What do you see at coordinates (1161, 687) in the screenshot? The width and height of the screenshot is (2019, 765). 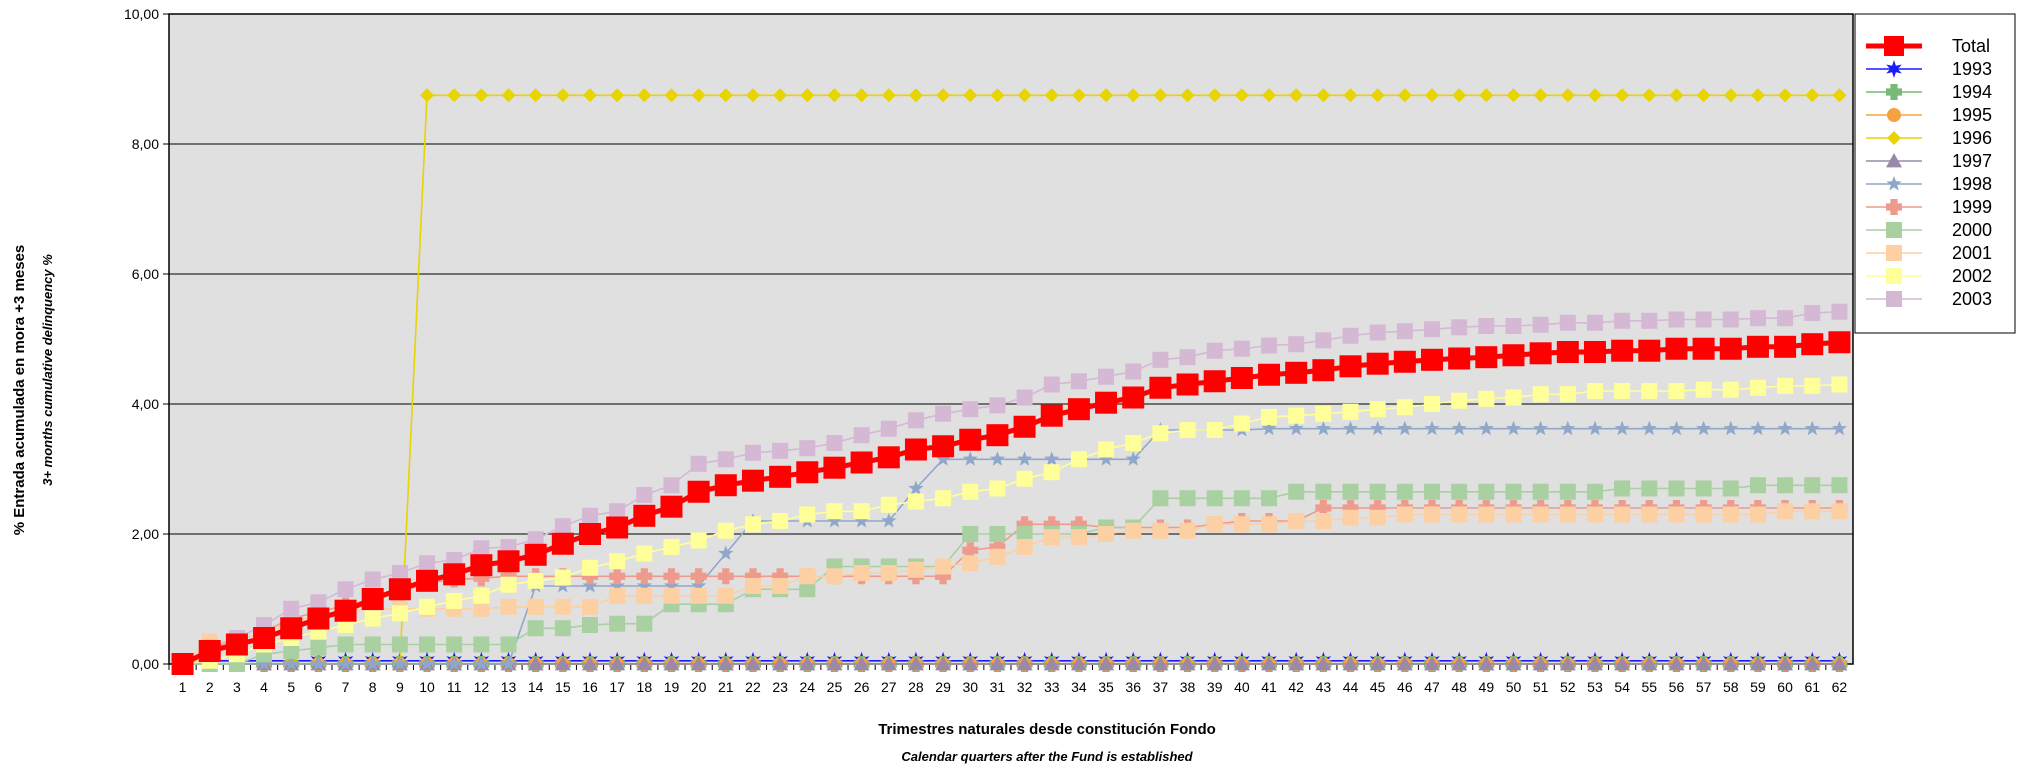 I see `x-tick-label: 37` at bounding box center [1161, 687].